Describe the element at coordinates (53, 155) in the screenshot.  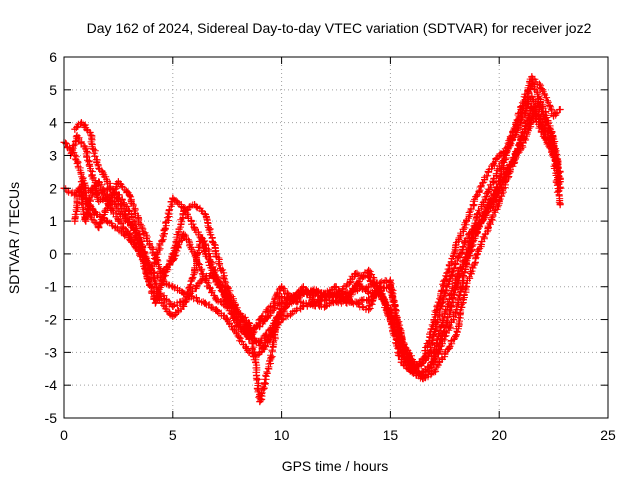
I see `y-tick-label: 3` at that location.